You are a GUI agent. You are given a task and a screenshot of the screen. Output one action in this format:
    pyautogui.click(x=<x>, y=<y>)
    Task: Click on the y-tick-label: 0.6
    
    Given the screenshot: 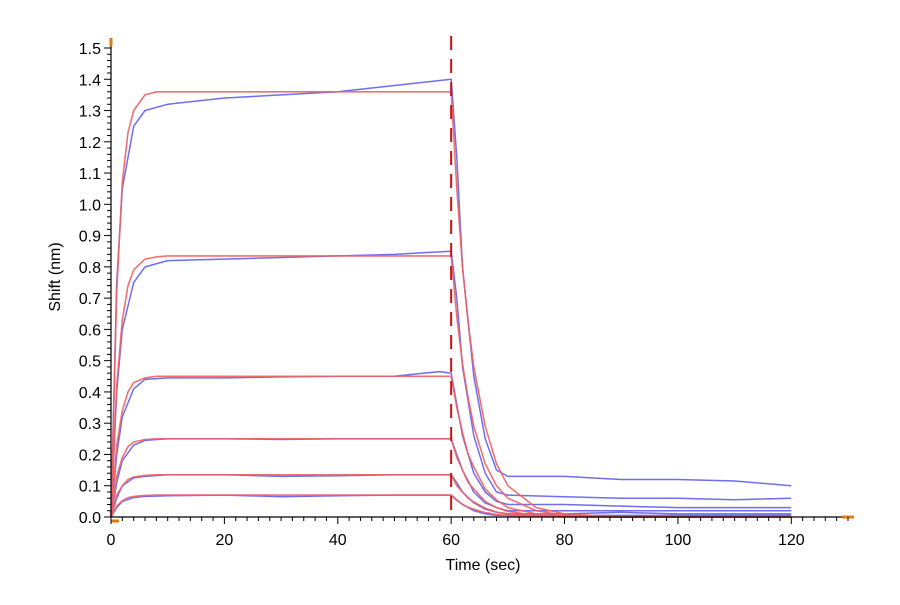 What is the action you would take?
    pyautogui.click(x=90, y=330)
    